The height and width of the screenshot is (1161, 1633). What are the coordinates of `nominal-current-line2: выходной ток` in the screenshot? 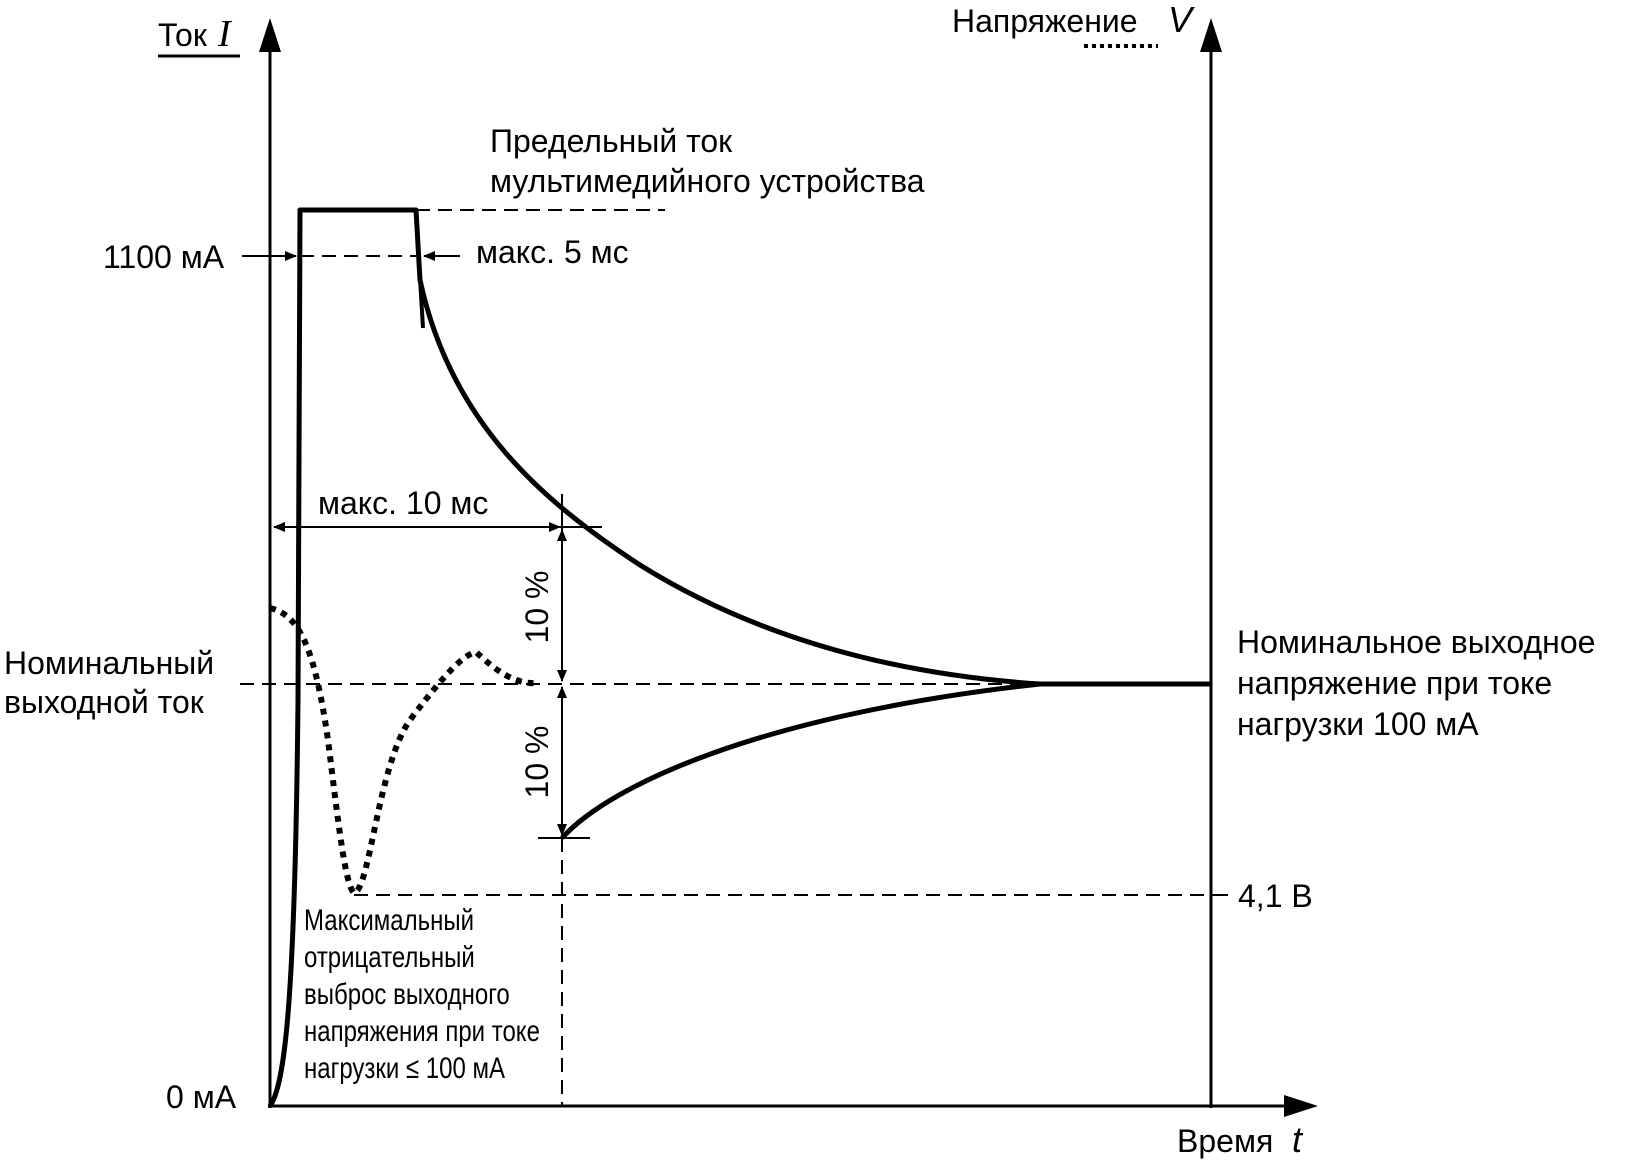 It's located at (104, 702).